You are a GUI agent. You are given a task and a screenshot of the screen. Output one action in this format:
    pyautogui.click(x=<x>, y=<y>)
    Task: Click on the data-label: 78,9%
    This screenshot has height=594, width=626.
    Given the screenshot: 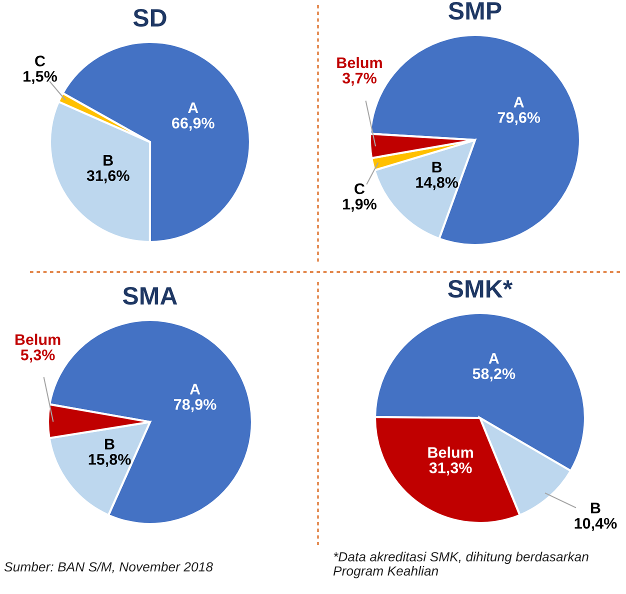 What is the action you would take?
    pyautogui.click(x=195, y=405)
    